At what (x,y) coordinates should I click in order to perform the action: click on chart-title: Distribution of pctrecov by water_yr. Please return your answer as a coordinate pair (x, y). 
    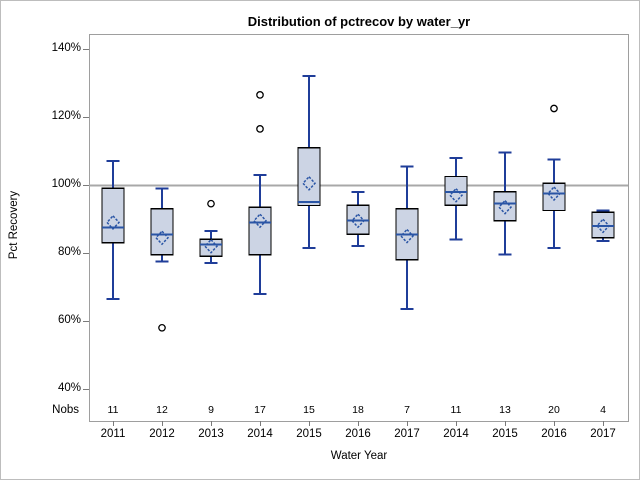
    Looking at the image, I should click on (359, 21).